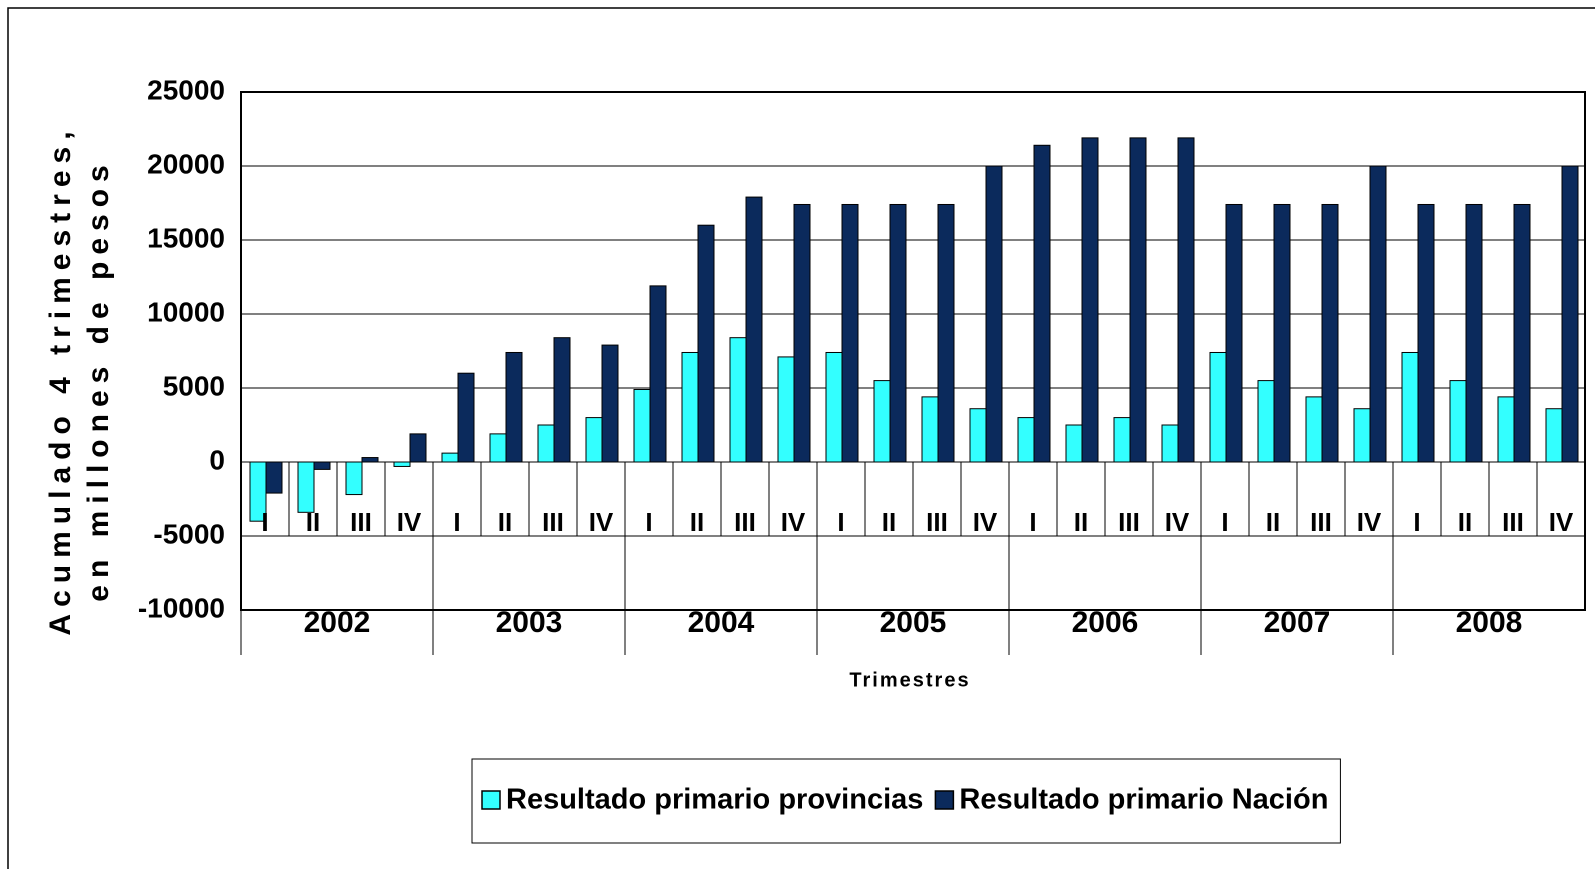 Image resolution: width=1595 pixels, height=869 pixels. I want to click on group-label: 2004, so click(721, 622).